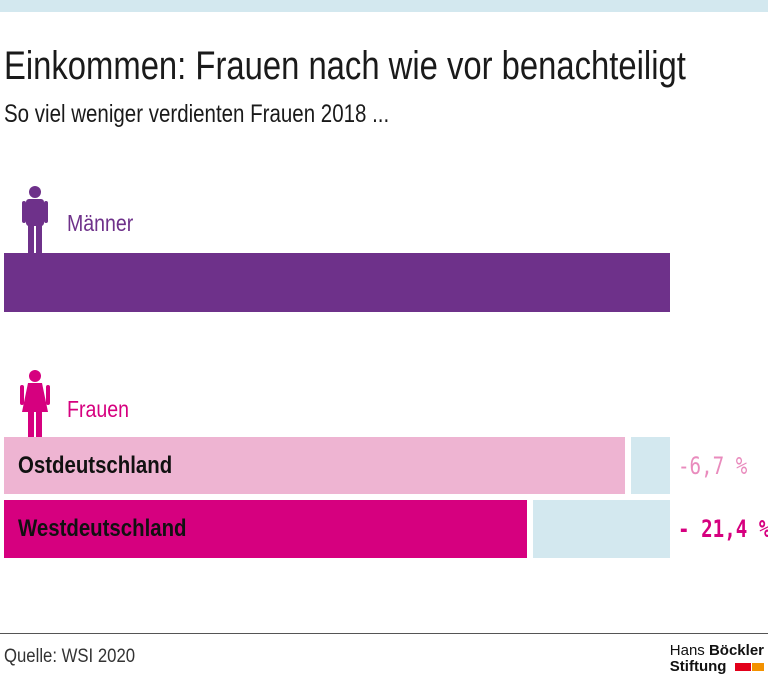 Image resolution: width=768 pixels, height=685 pixels. Describe the element at coordinates (35, 403) in the screenshot. I see `woman-icon` at that location.